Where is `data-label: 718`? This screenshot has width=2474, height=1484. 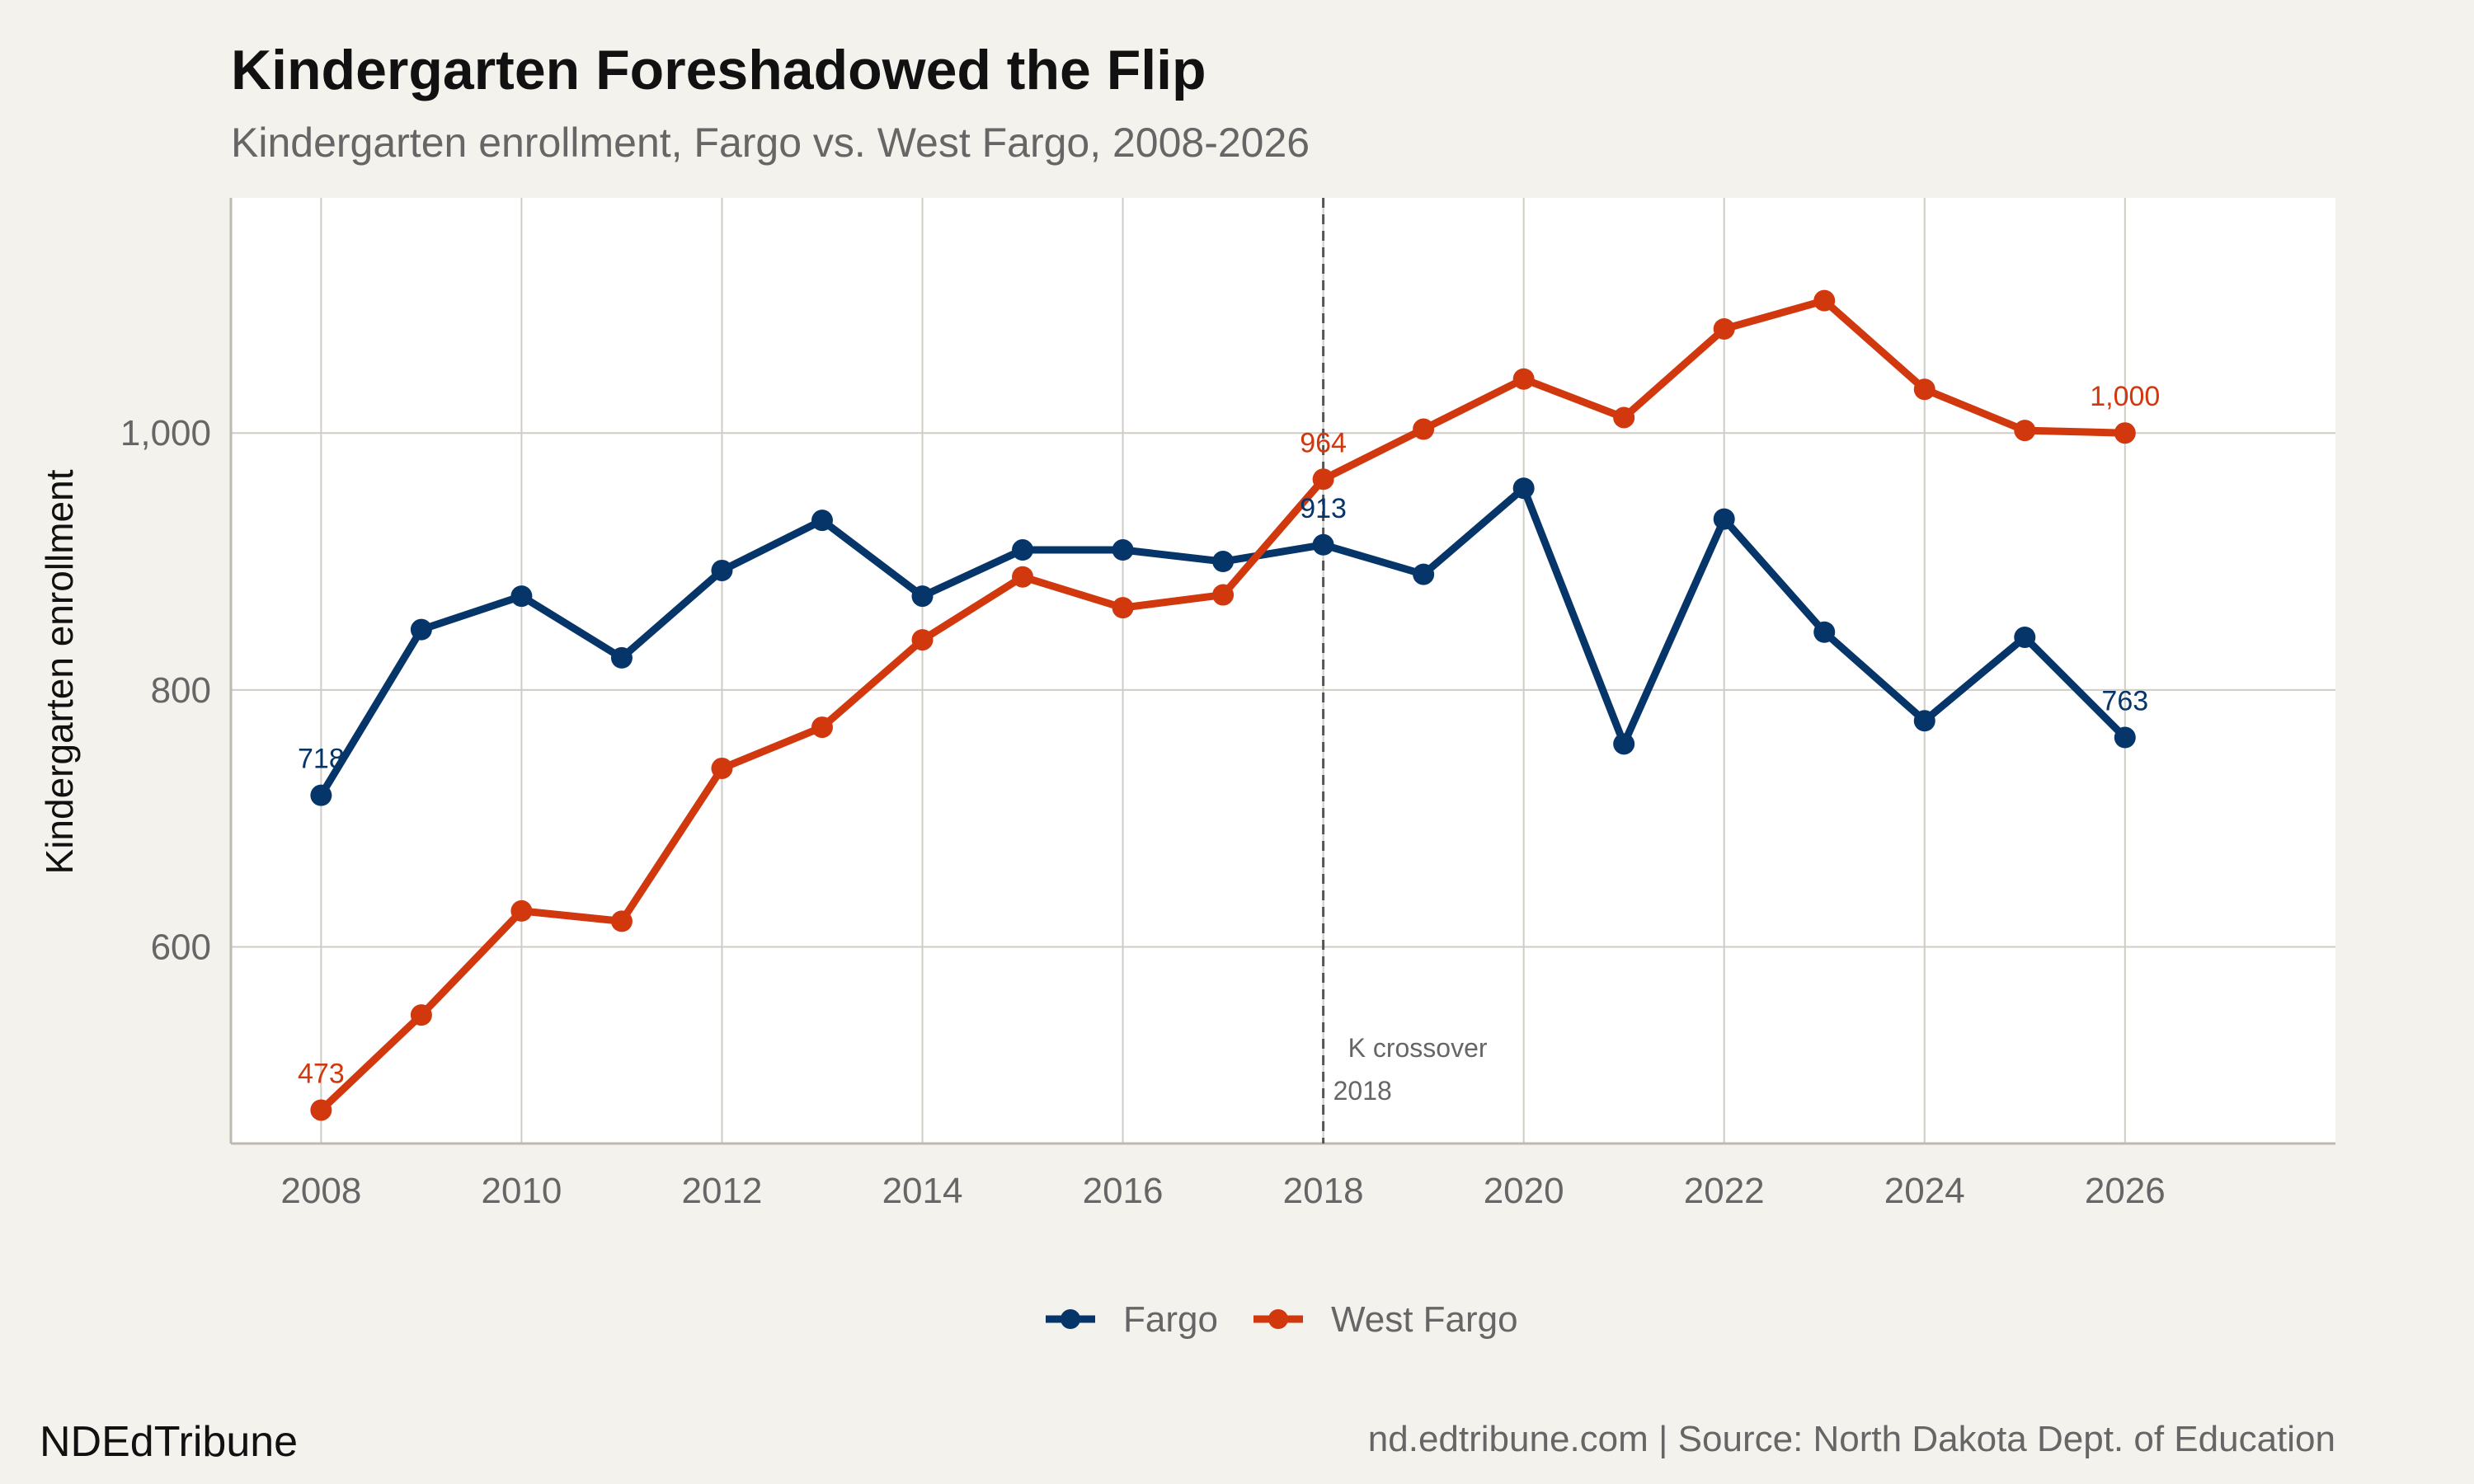 data-label: 718 is located at coordinates (321, 759).